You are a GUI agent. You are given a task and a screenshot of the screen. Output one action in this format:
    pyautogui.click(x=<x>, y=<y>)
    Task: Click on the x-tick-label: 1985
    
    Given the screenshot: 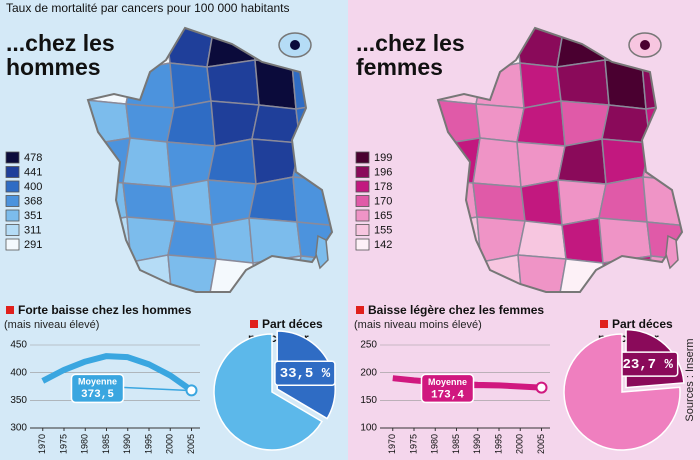 What is the action you would take?
    pyautogui.click(x=456, y=444)
    